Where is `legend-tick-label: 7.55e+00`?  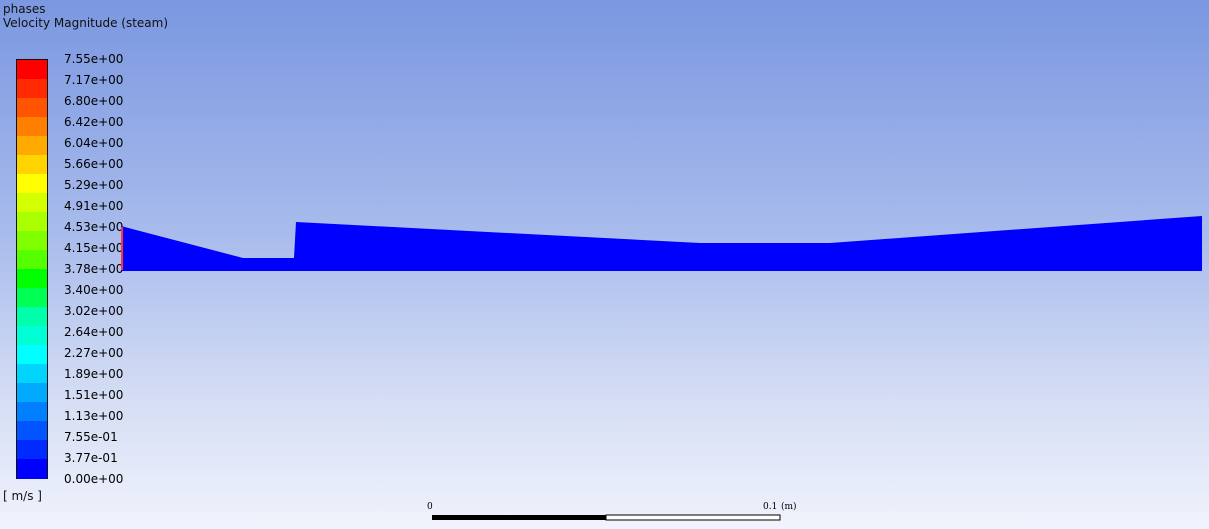
legend-tick-label: 7.55e+00 is located at coordinates (94, 59).